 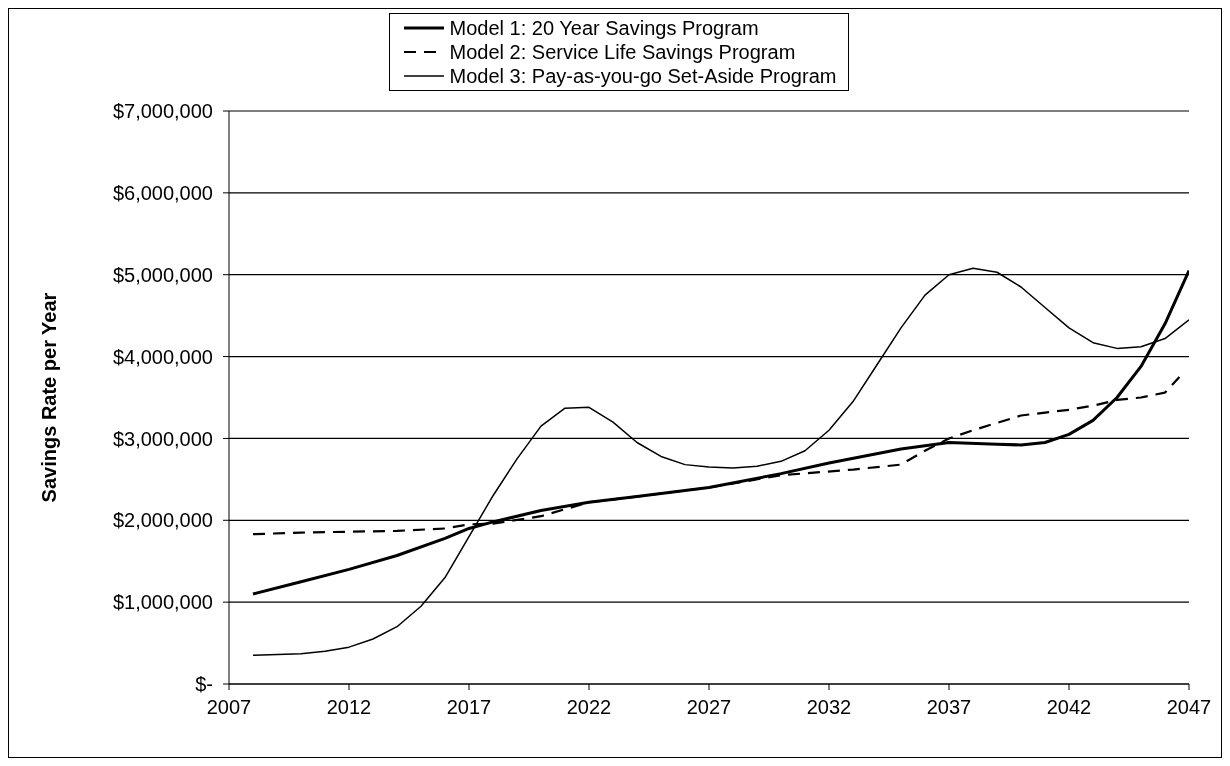 I want to click on x-tick-label: 2032, so click(x=829, y=707).